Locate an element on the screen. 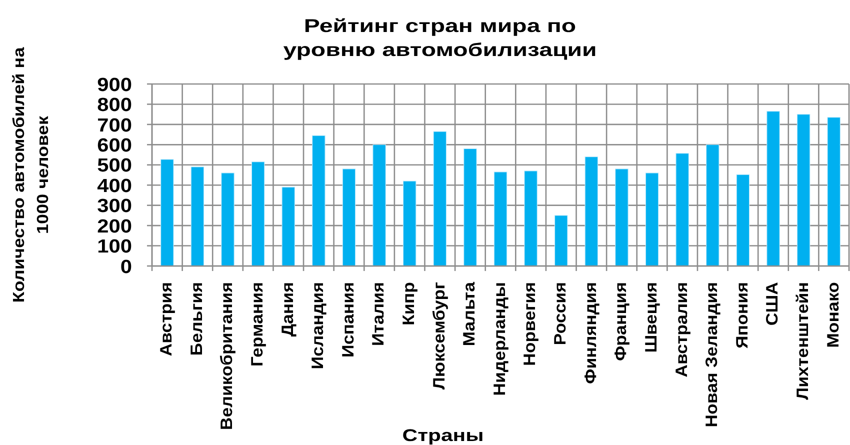 This screenshot has width=850, height=445. x-tick-label: Австрия is located at coordinates (166, 319).